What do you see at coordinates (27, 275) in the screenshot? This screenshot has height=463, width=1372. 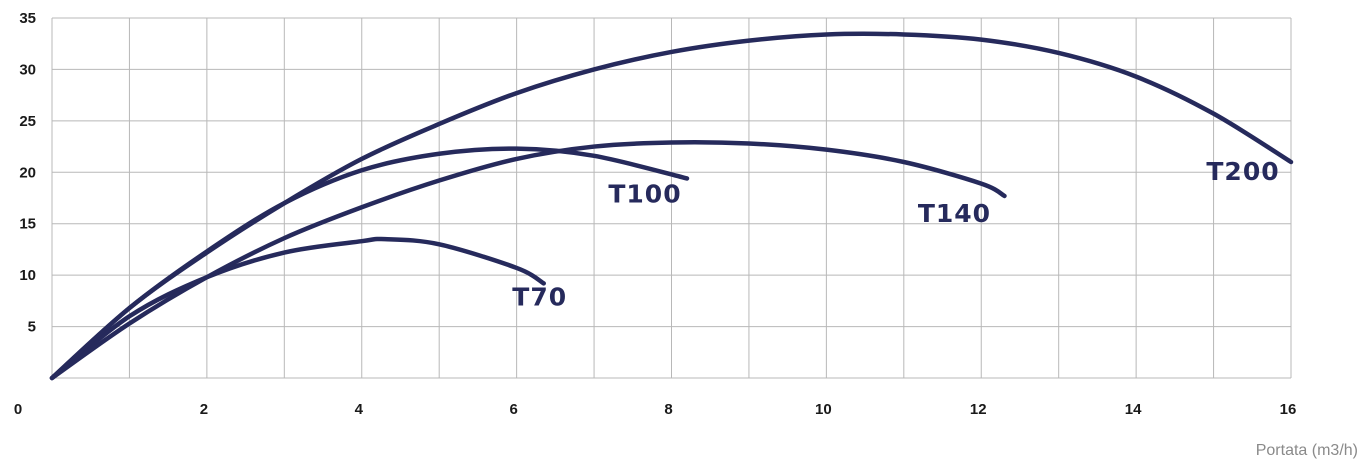 I see `y-tick-label: 10` at bounding box center [27, 275].